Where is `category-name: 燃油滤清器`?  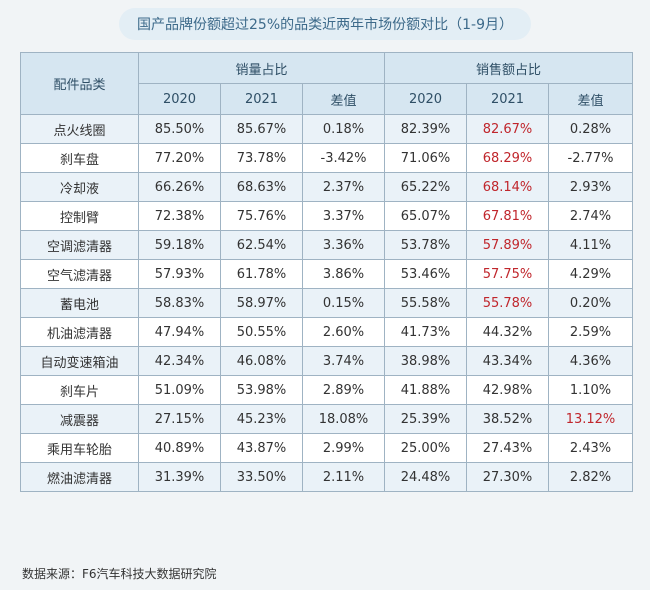
category-name: 燃油滤清器 is located at coordinates (79, 477).